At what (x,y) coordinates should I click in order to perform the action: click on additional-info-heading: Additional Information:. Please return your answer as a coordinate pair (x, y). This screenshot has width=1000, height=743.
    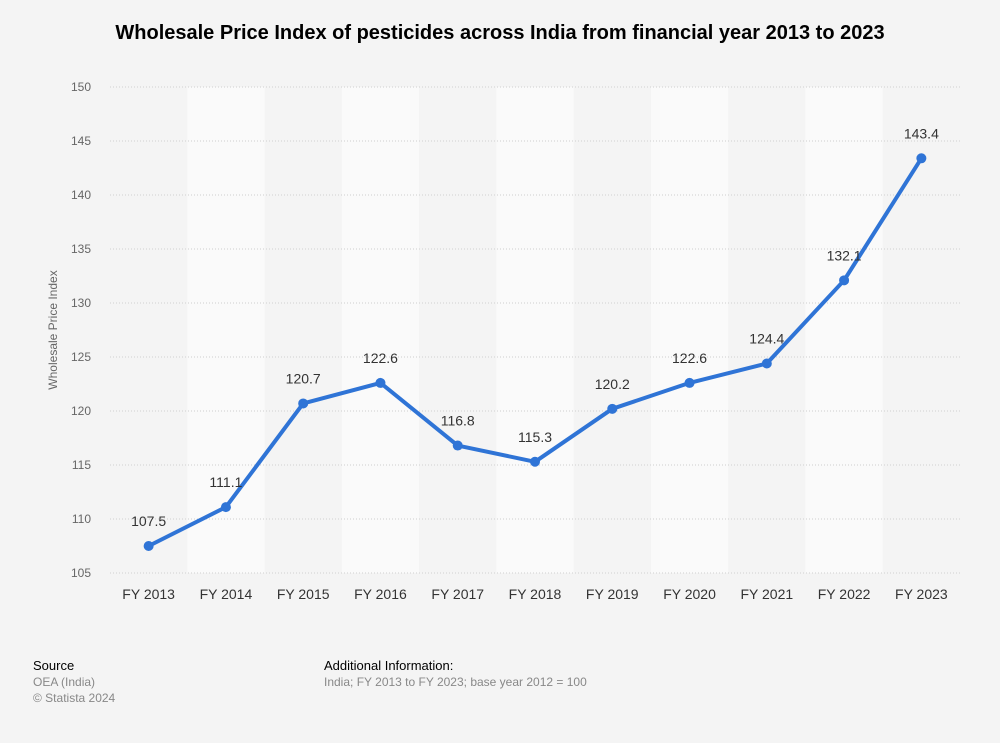
    Looking at the image, I should click on (389, 665).